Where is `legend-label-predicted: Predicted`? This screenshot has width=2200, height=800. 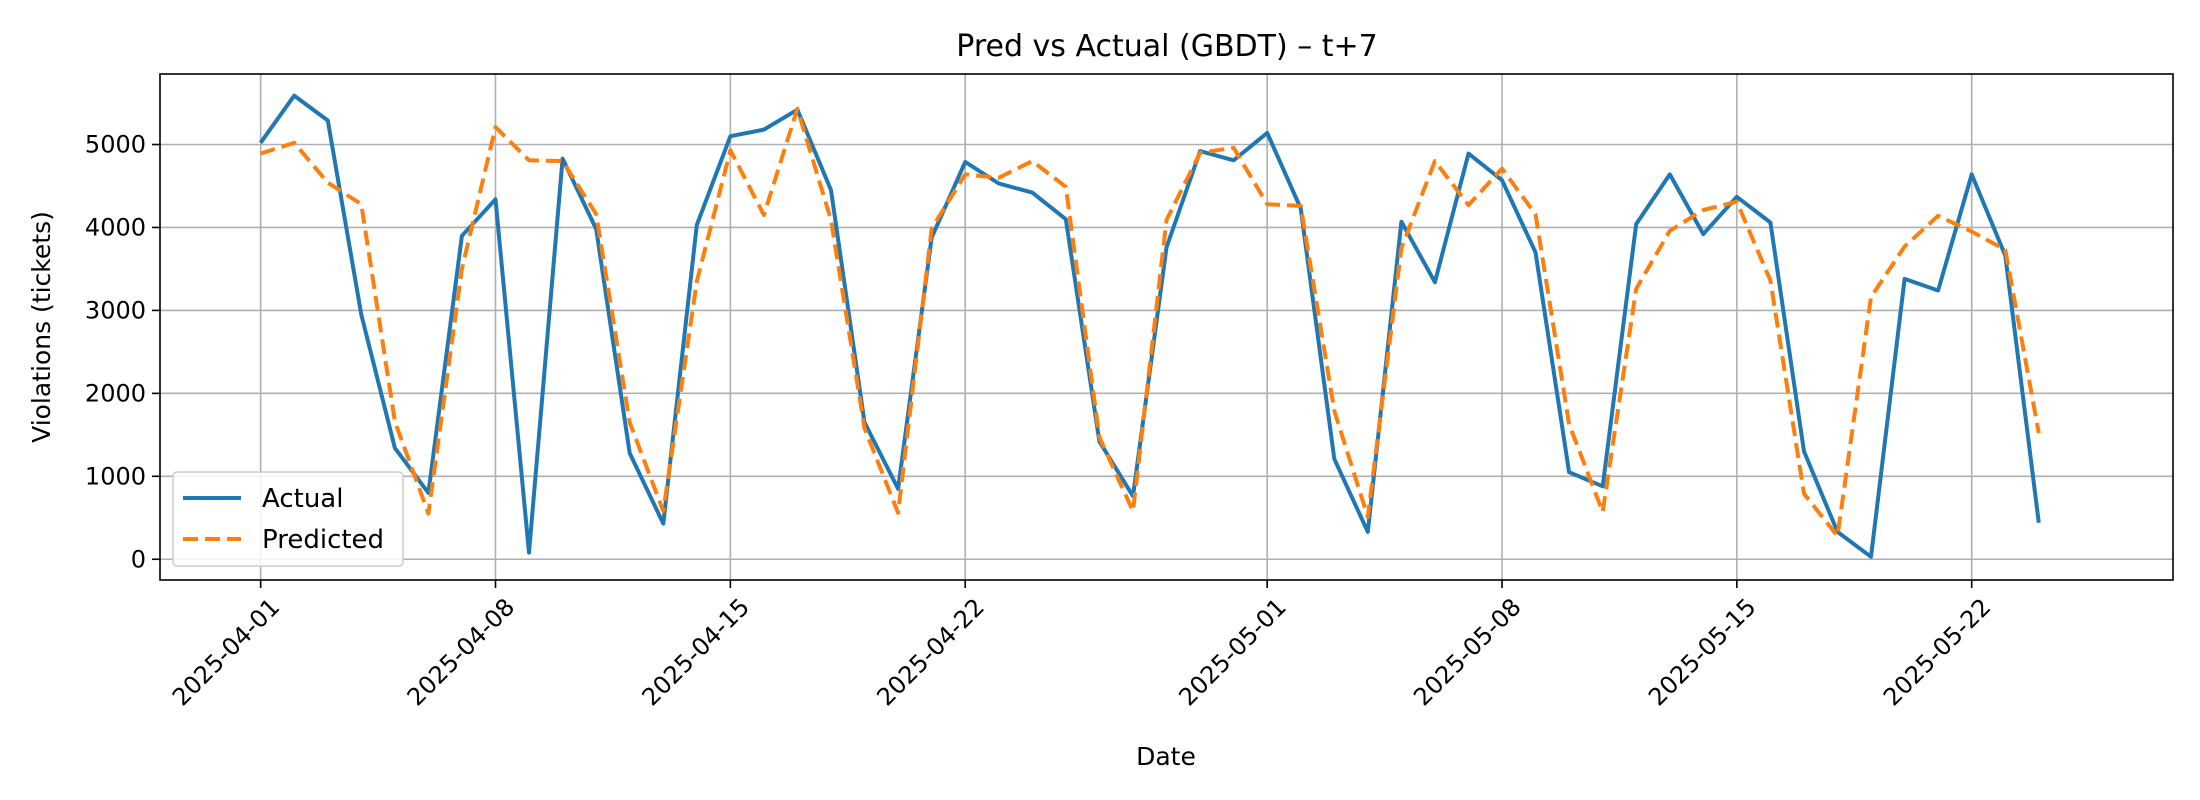
legend-label-predicted: Predicted is located at coordinates (323, 540).